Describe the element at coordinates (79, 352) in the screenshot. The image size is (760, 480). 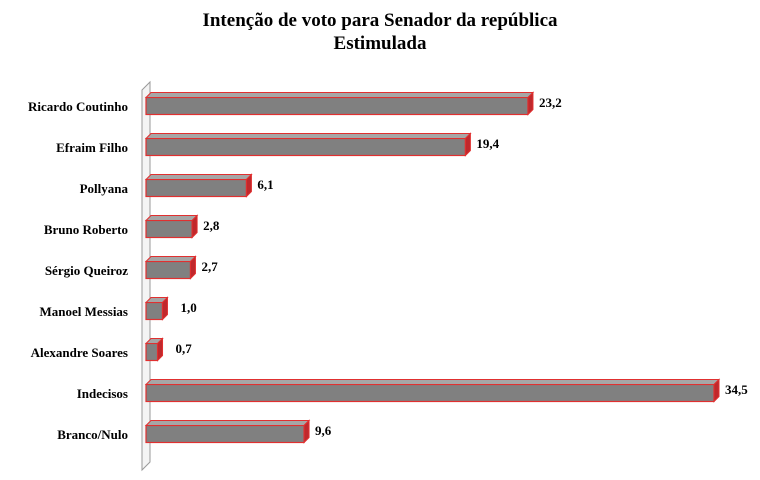
I see `category-label: Alexandre Soares` at that location.